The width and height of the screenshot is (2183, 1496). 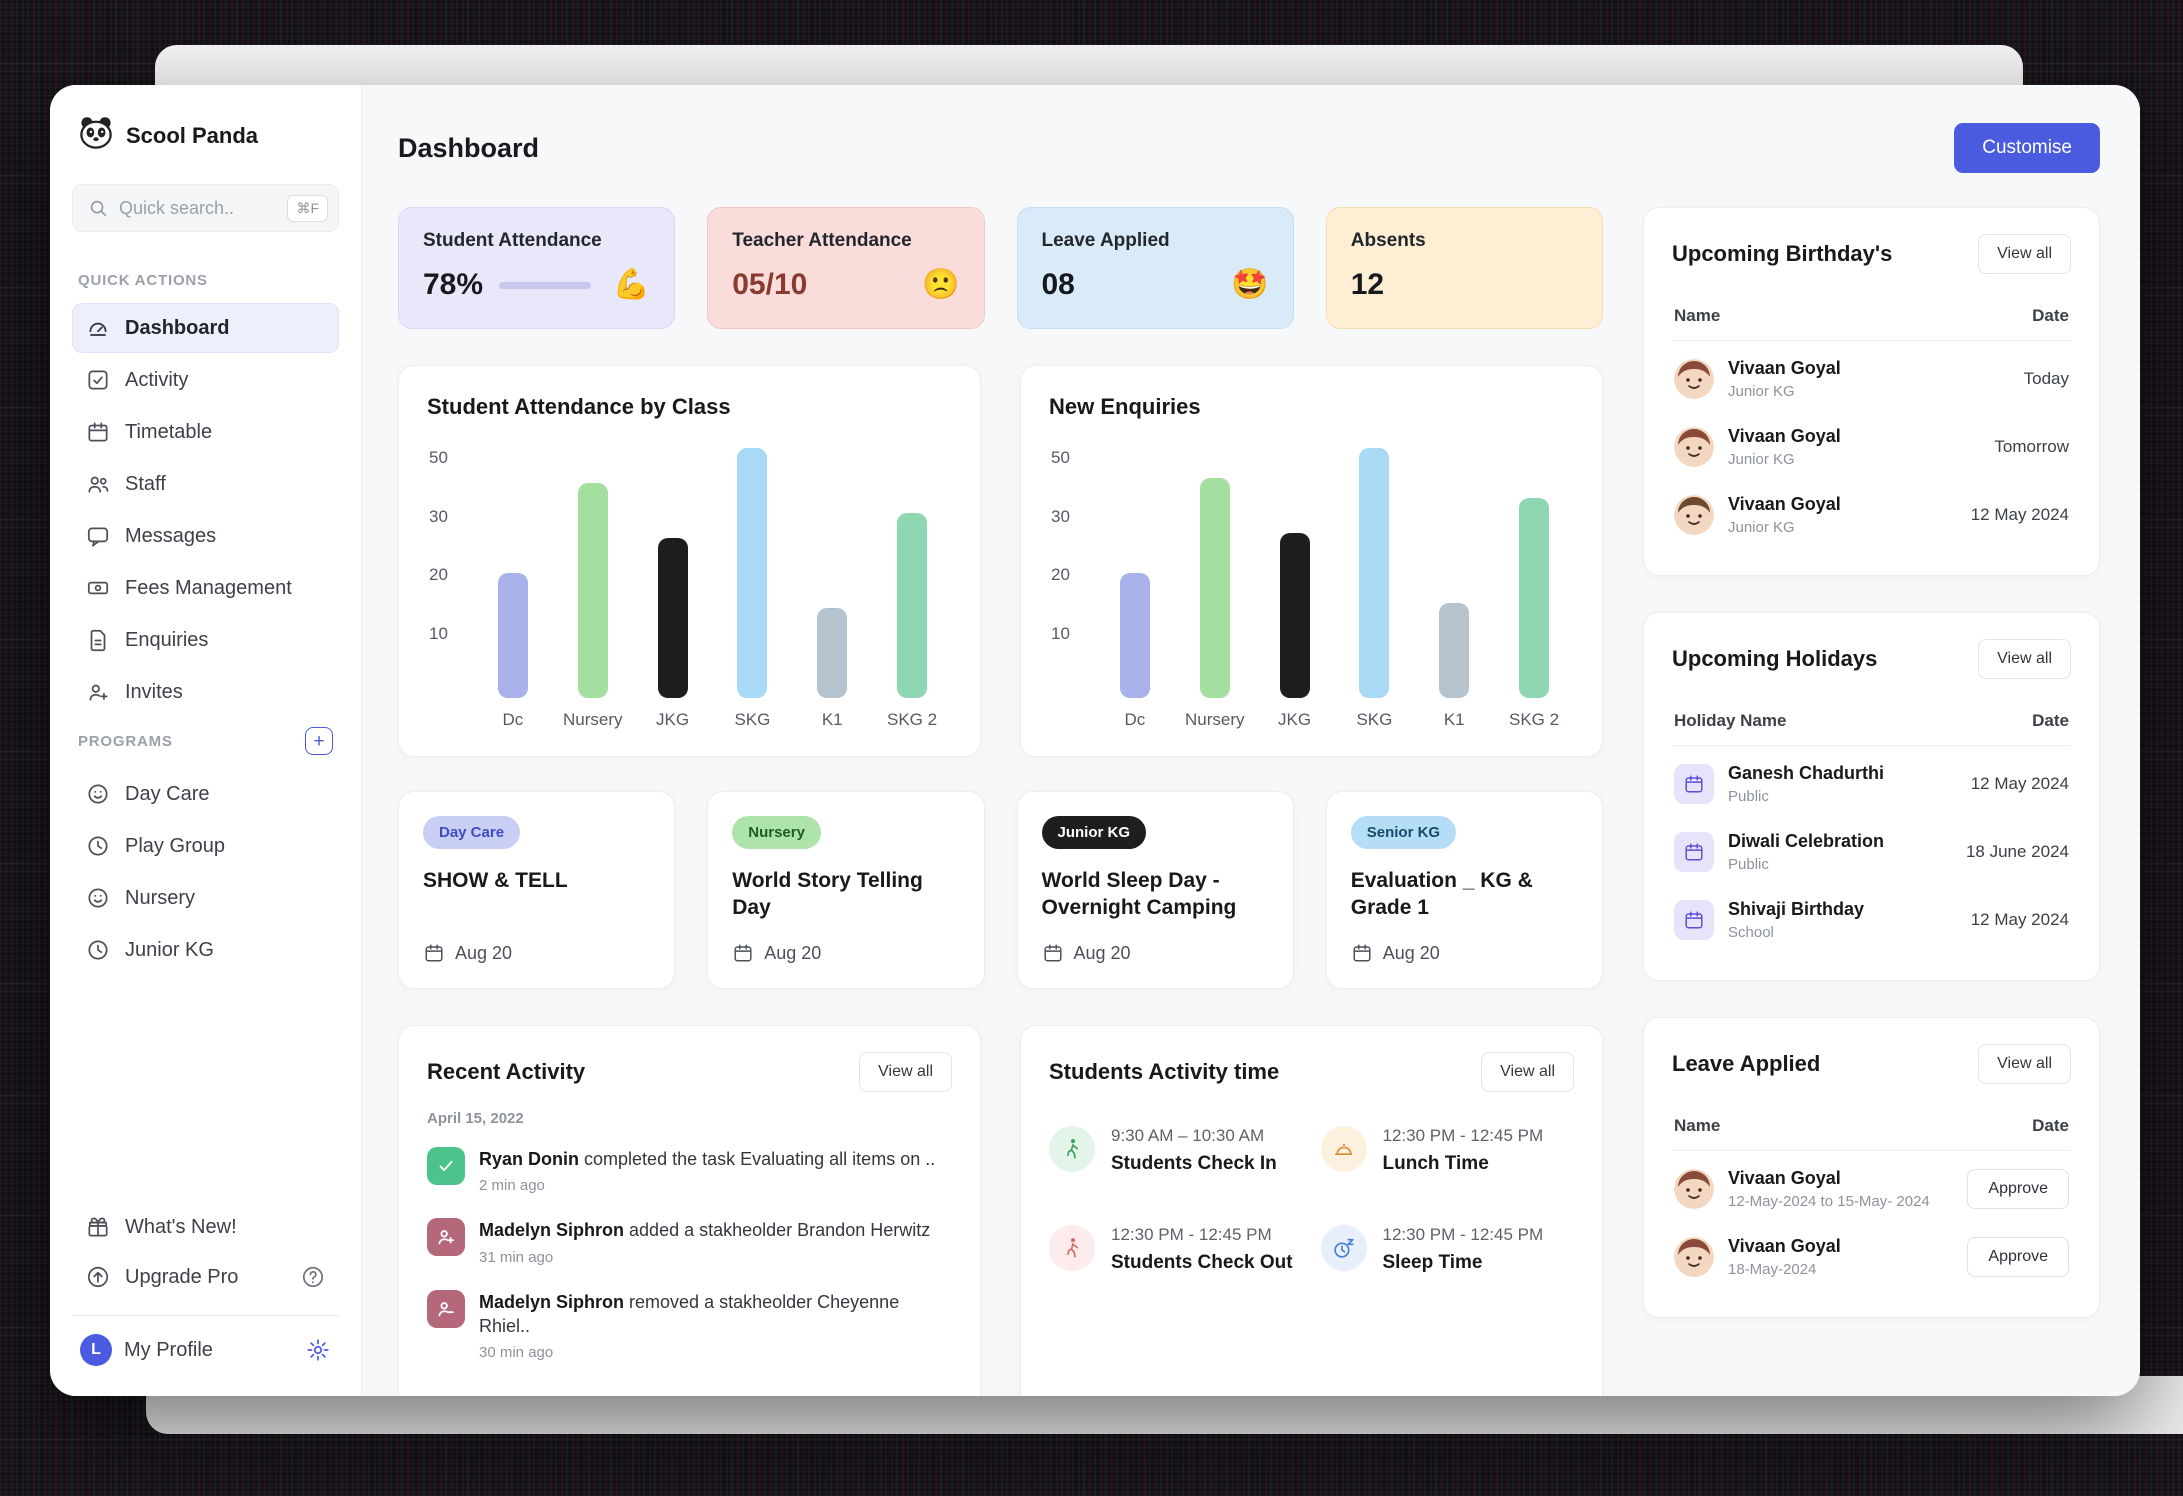 What do you see at coordinates (205, 898) in the screenshot?
I see `sidebar-item-nursery: Nursery` at bounding box center [205, 898].